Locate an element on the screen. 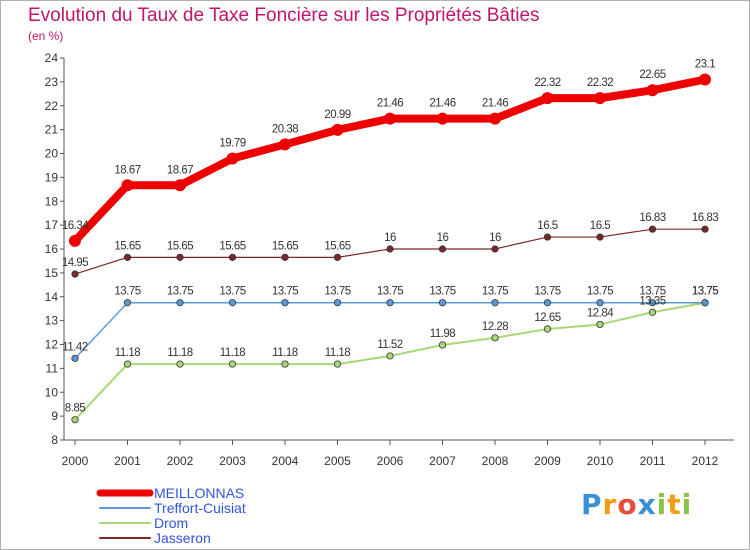 The image size is (750, 550). y-tick-label: 11 is located at coordinates (52, 368).